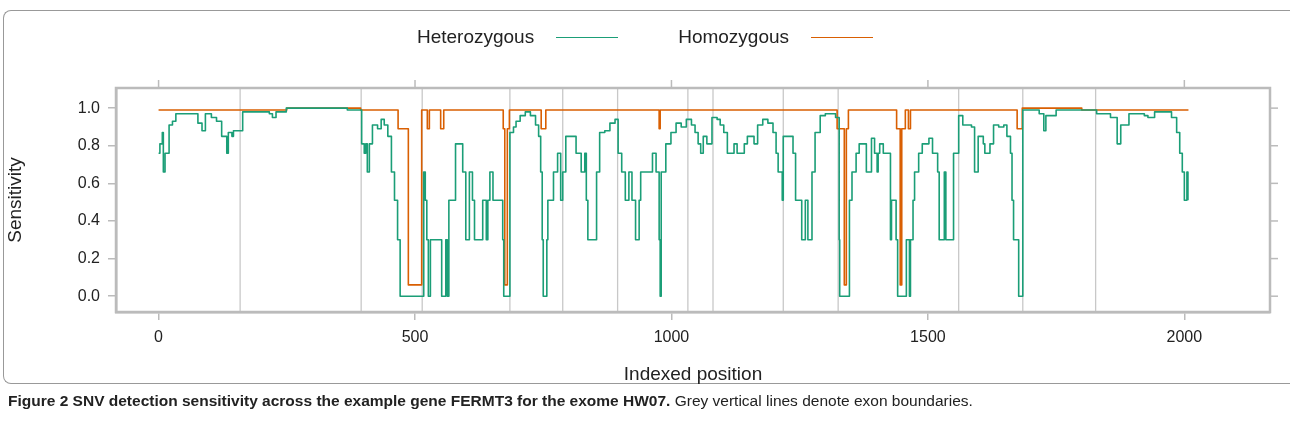  I want to click on y-tick-label: 0.4, so click(89, 220).